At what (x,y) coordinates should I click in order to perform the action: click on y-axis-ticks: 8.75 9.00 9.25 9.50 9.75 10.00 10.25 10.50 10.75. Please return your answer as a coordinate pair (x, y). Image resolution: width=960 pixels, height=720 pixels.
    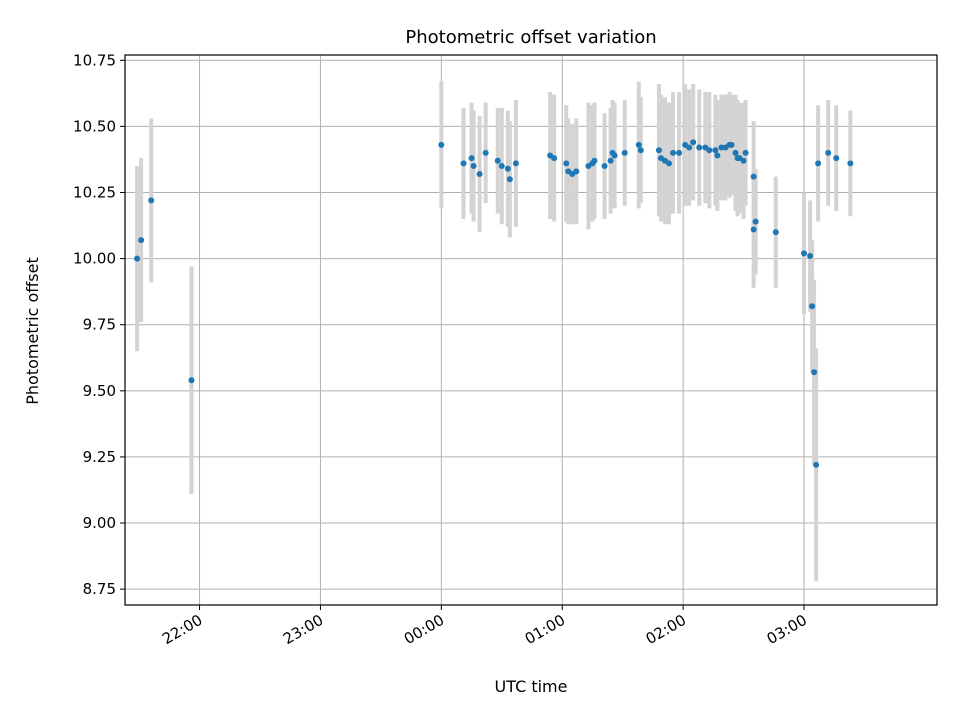
    Looking at the image, I should click on (99, 324).